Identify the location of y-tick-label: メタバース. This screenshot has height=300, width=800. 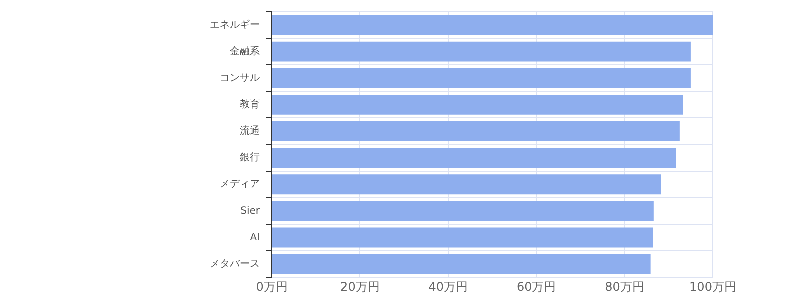
(235, 264).